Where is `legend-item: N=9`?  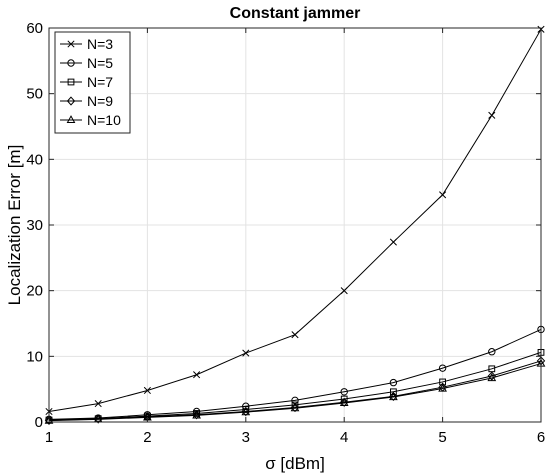 legend-item: N=9 is located at coordinates (86, 101).